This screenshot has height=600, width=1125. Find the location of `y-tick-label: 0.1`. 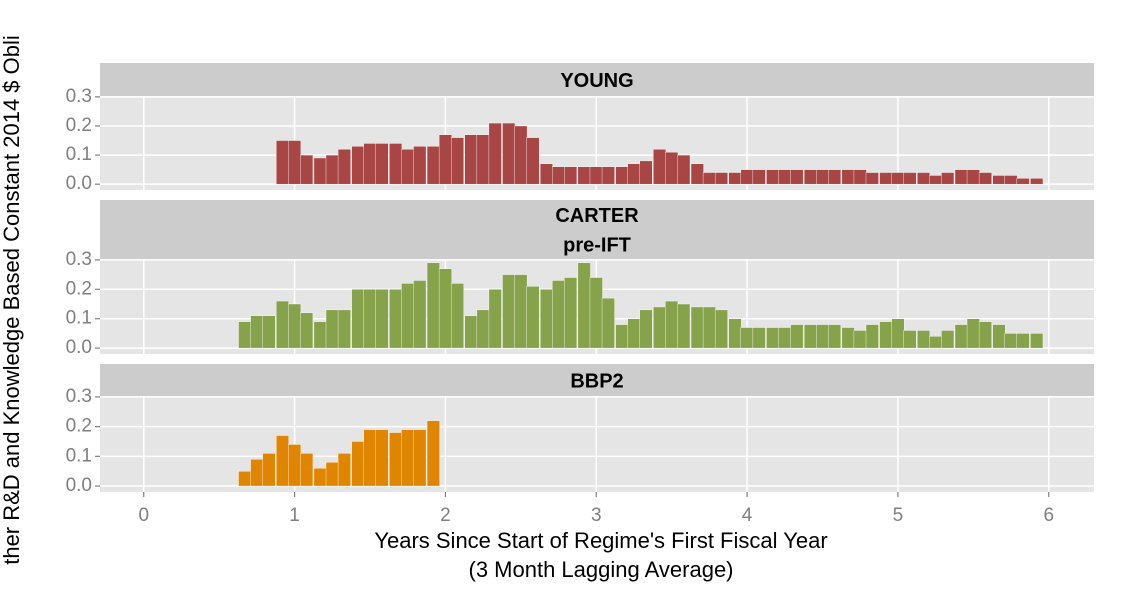

y-tick-label: 0.1 is located at coordinates (79, 154).